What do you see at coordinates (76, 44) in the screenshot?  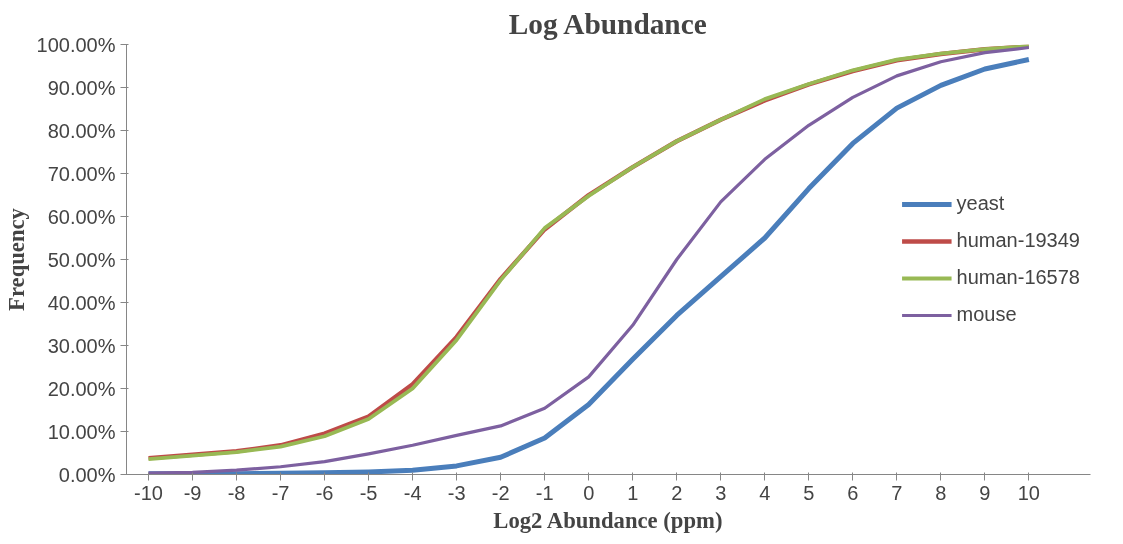 I see `y-tick-label: 100.00%` at bounding box center [76, 44].